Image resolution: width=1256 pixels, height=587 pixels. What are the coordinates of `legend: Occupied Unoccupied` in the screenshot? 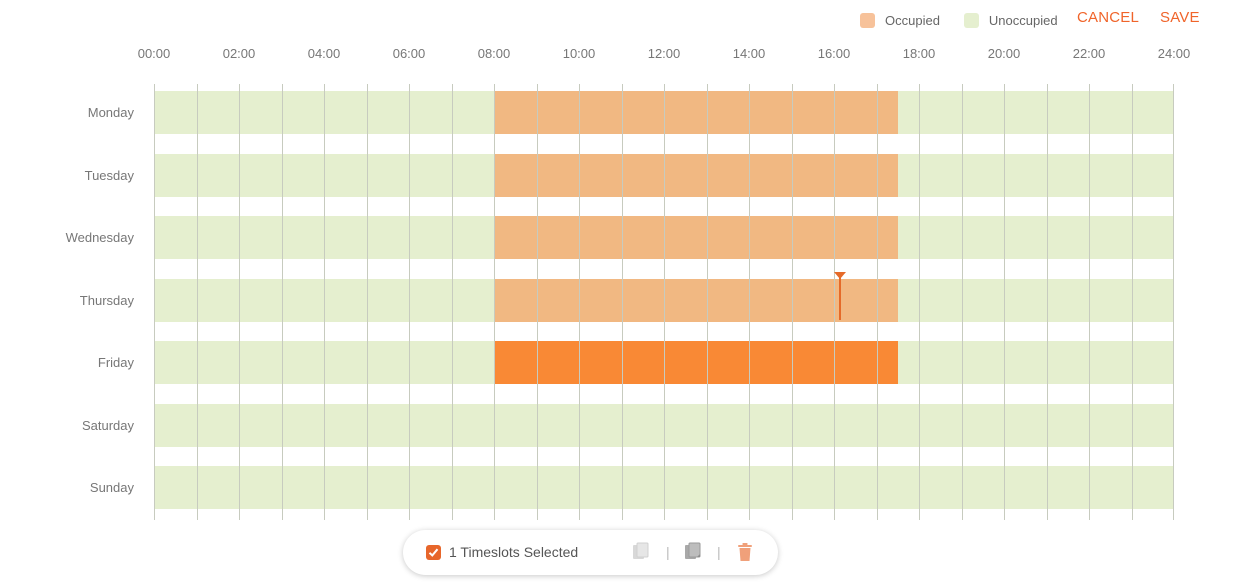 It's located at (959, 20).